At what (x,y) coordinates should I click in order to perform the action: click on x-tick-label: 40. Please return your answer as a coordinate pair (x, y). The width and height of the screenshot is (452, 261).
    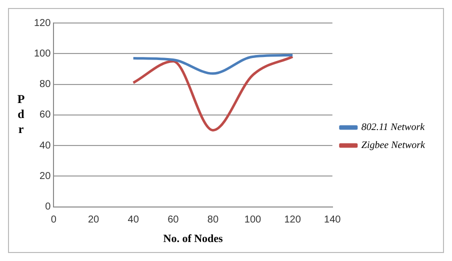
    Looking at the image, I should click on (134, 220).